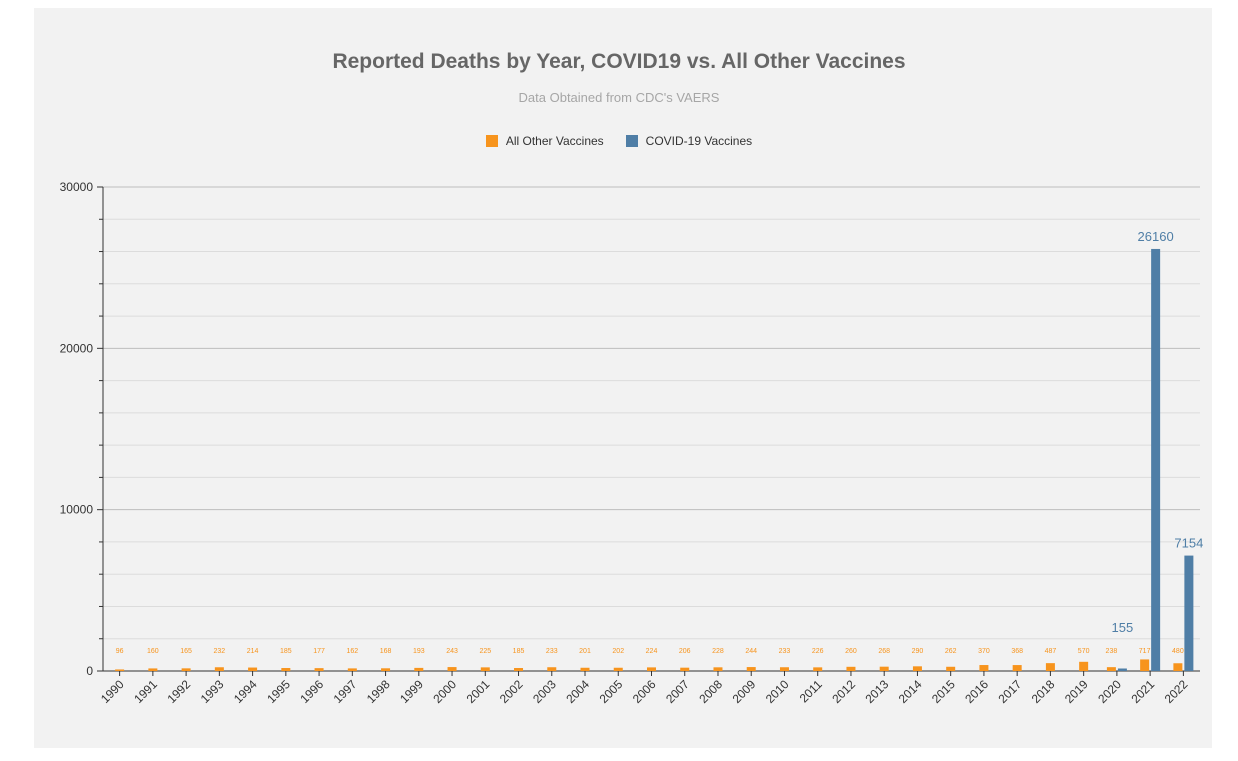 This screenshot has width=1238, height=761. I want to click on bar-all-other-2005, so click(618, 669).